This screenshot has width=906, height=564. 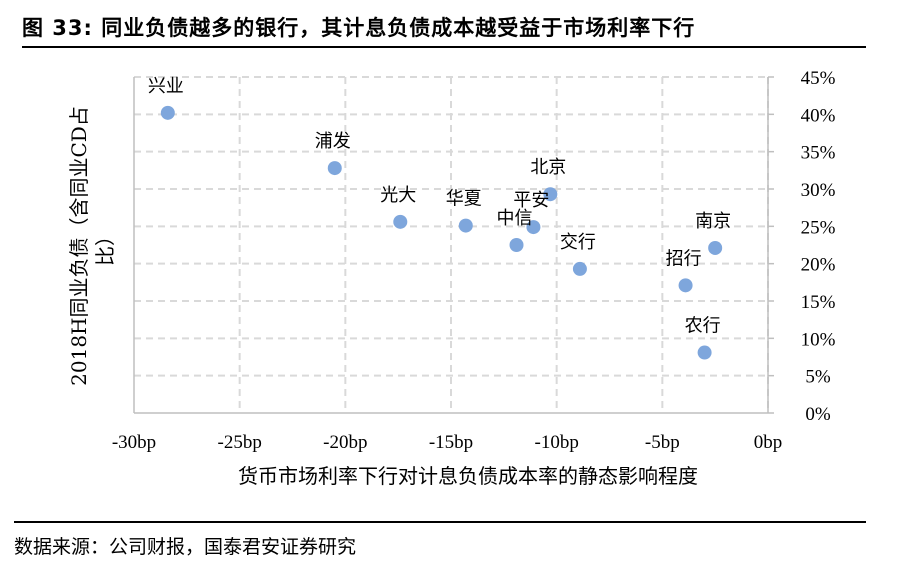 What do you see at coordinates (79, 246) in the screenshot?
I see `y-axis-title-line1: 2018H同业负债（含同业CD占` at bounding box center [79, 246].